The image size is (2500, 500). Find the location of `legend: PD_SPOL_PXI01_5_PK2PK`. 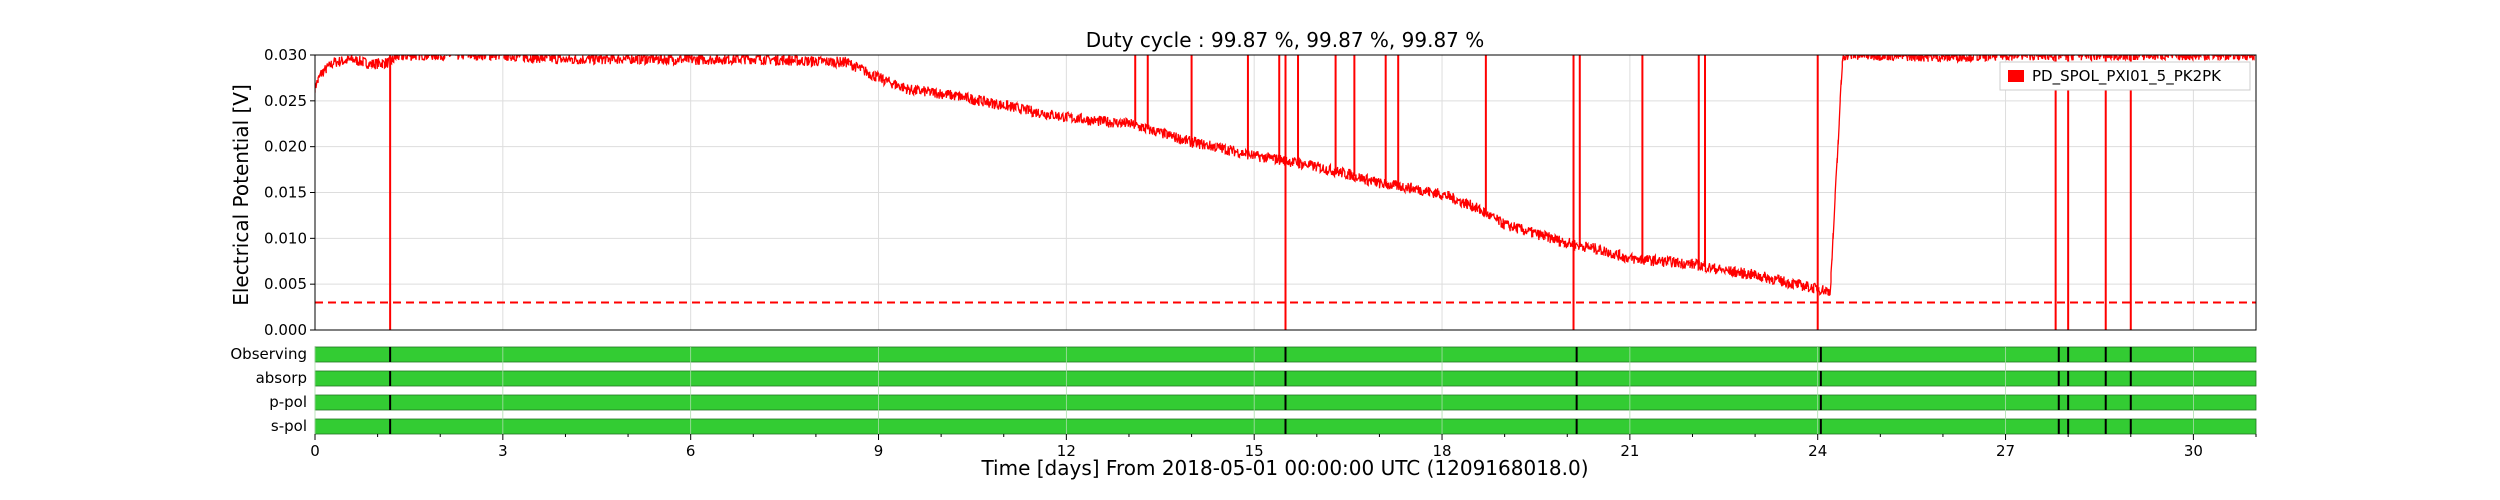

legend: PD_SPOL_PXI01_5_PK2PK is located at coordinates (2125, 76).